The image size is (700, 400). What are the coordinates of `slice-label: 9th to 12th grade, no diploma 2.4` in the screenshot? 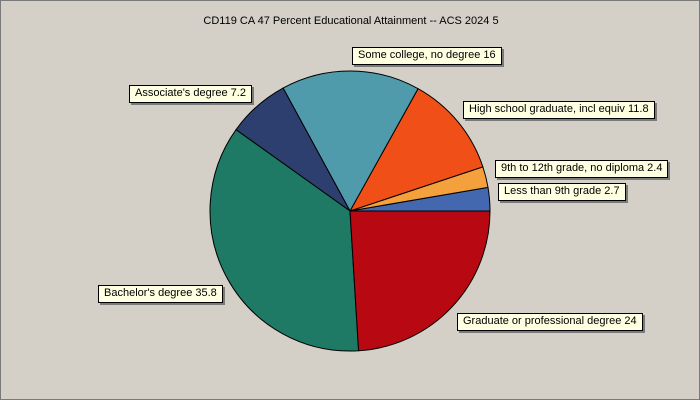 It's located at (582, 169).